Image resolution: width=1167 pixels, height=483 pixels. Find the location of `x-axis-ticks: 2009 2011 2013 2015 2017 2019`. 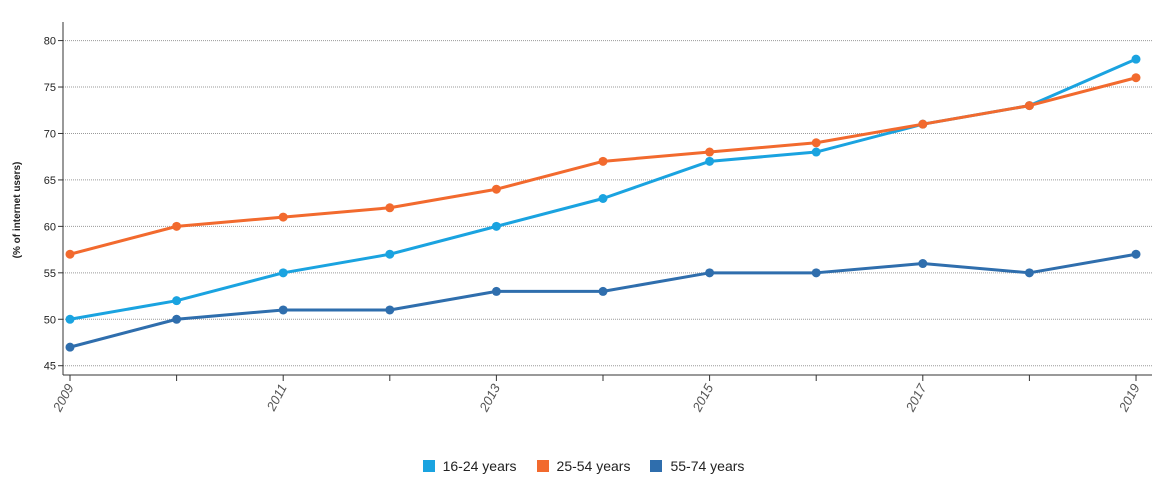

x-axis-ticks: 2009 2011 2013 2015 2017 2019 is located at coordinates (596, 395).